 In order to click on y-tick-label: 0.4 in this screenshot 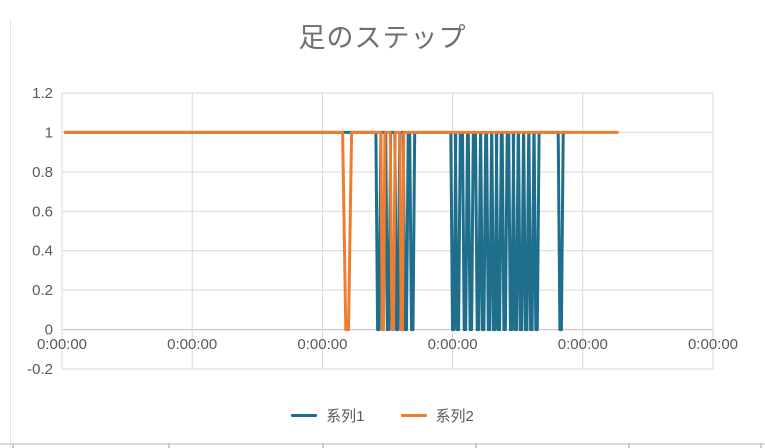, I will do `click(42, 251)`.